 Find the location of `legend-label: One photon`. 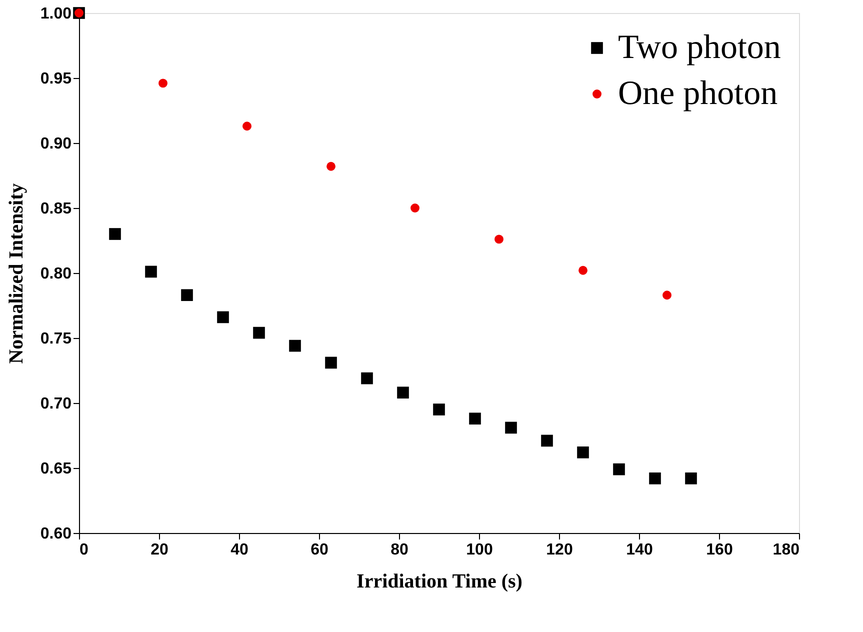

legend-label: One photon is located at coordinates (698, 93).